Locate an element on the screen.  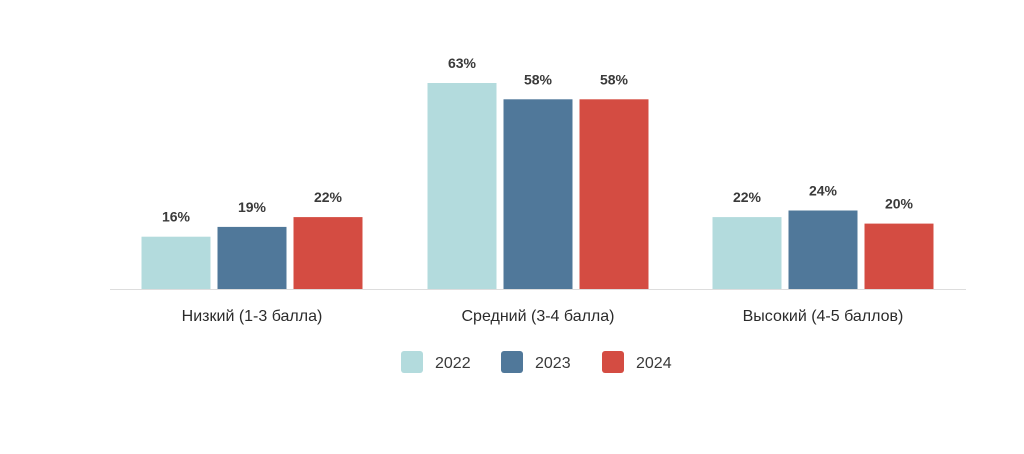
legend-swatch-2022 is located at coordinates (412, 362).